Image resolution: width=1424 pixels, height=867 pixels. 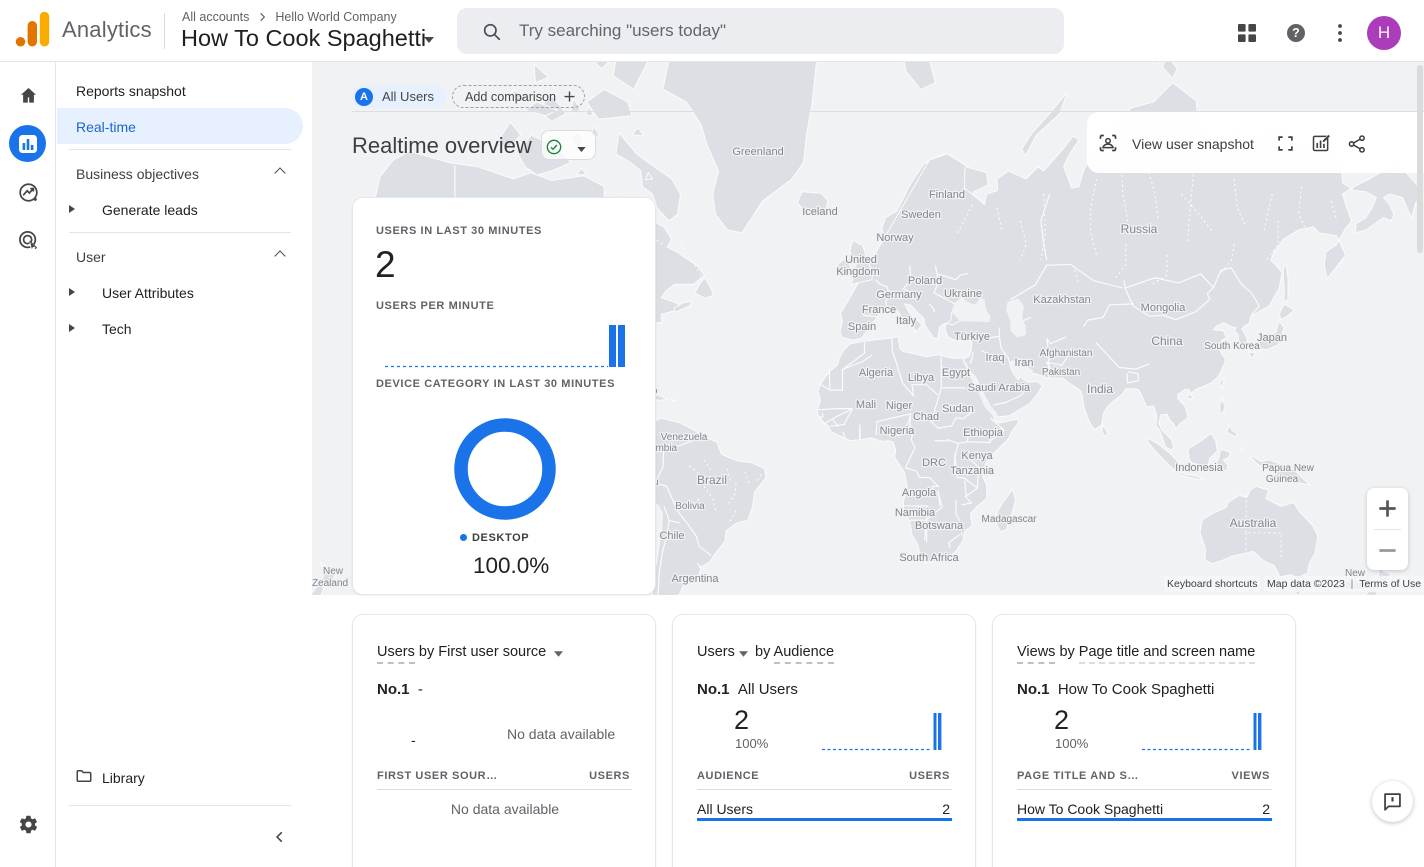 I want to click on svg-text: Afghanistan, so click(x=1066, y=353).